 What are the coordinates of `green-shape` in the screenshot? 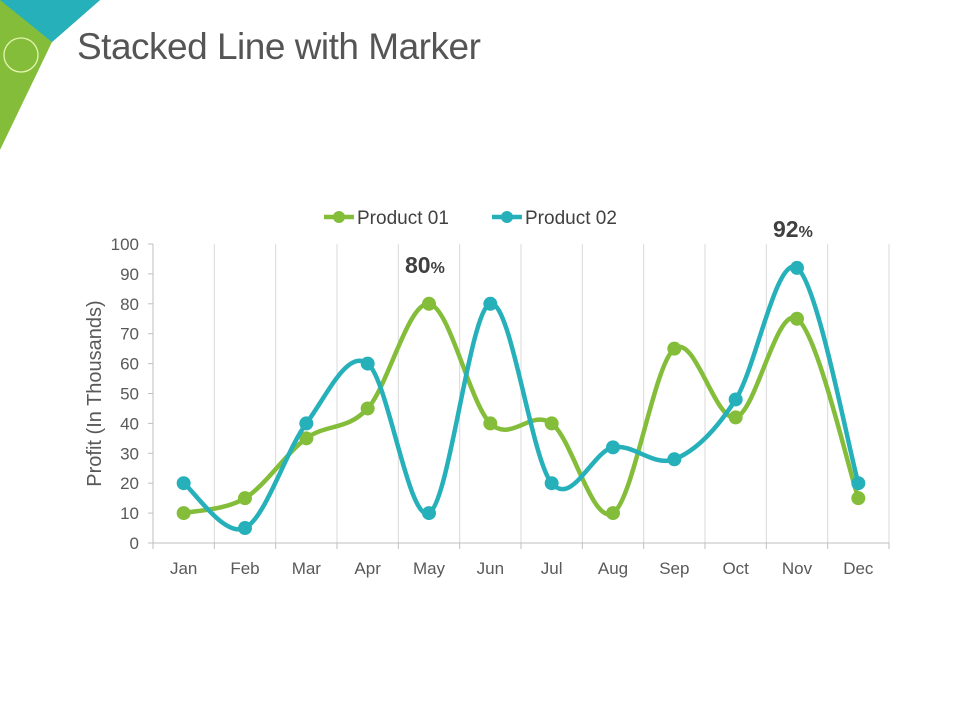 It's located at (50, 75).